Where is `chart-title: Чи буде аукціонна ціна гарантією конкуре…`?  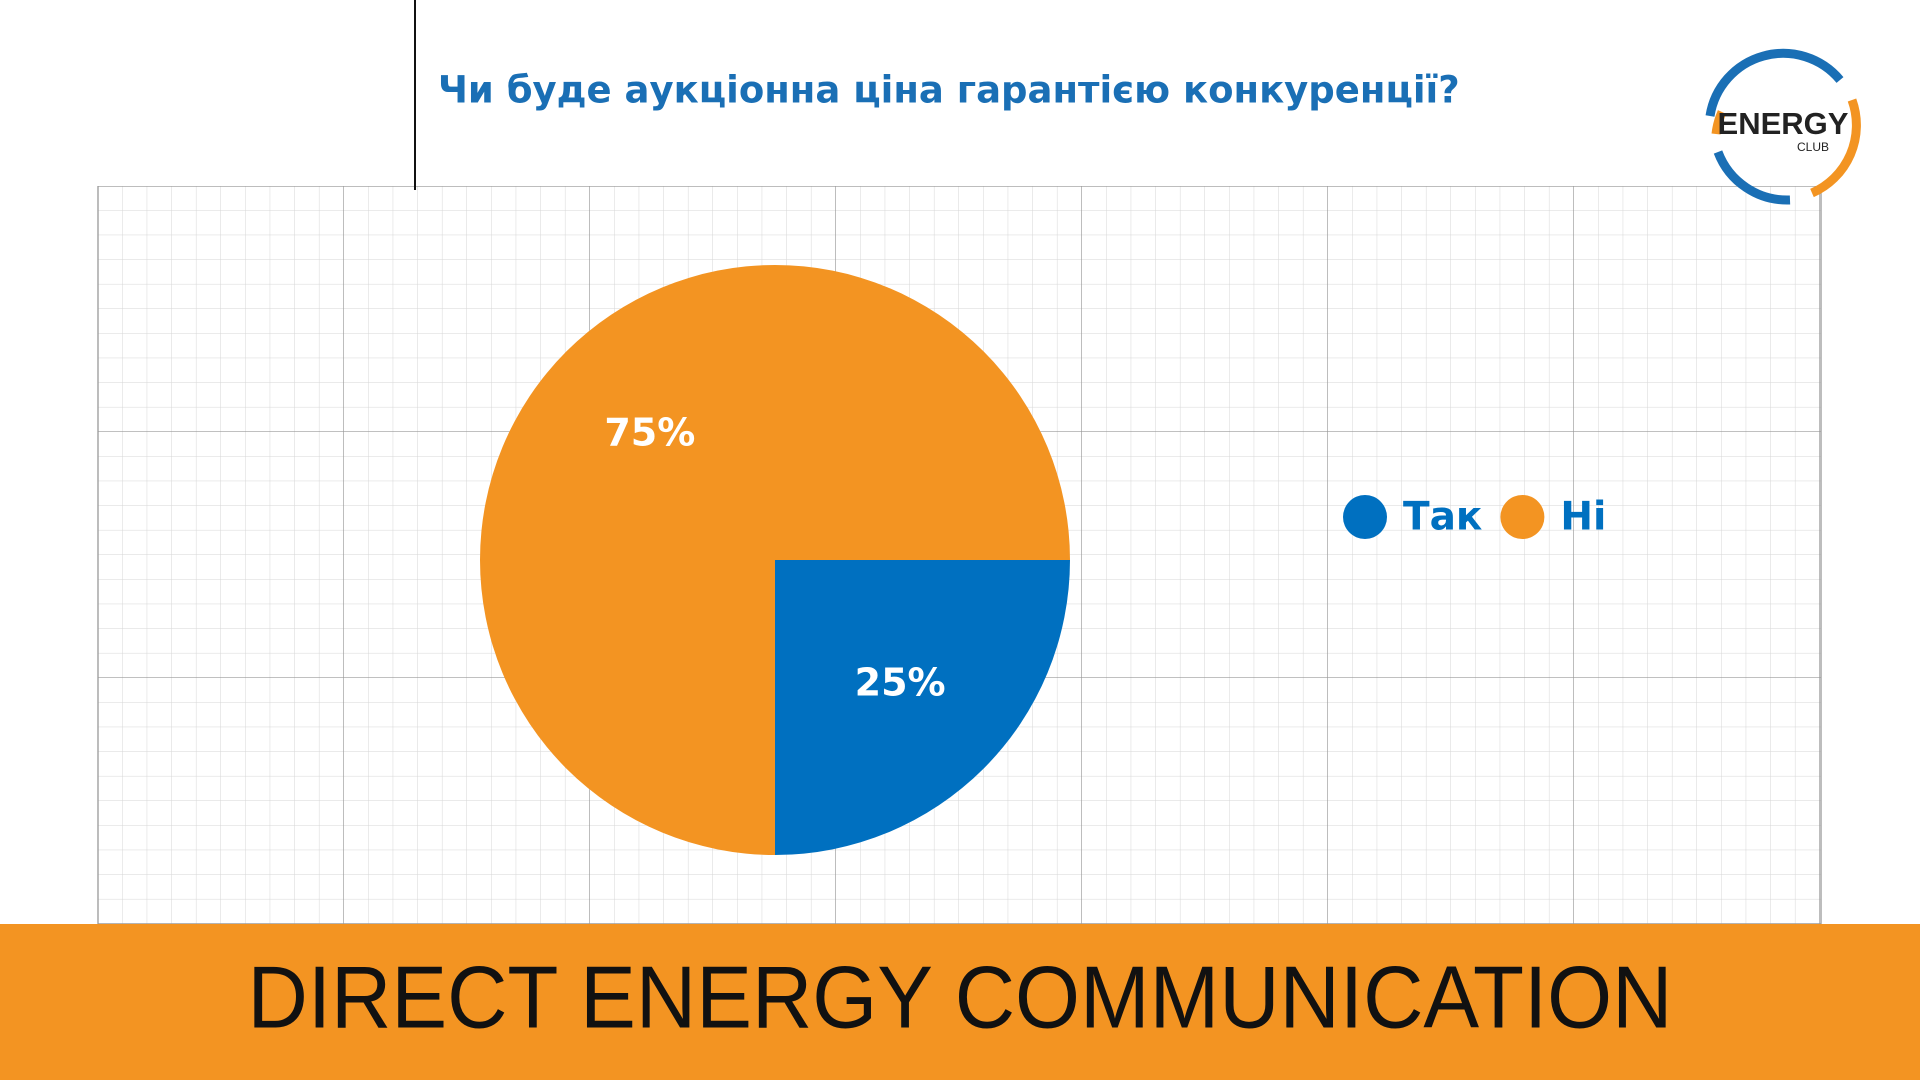 chart-title: Чи буде аукціонна ціна гарантією конкуре… is located at coordinates (949, 90).